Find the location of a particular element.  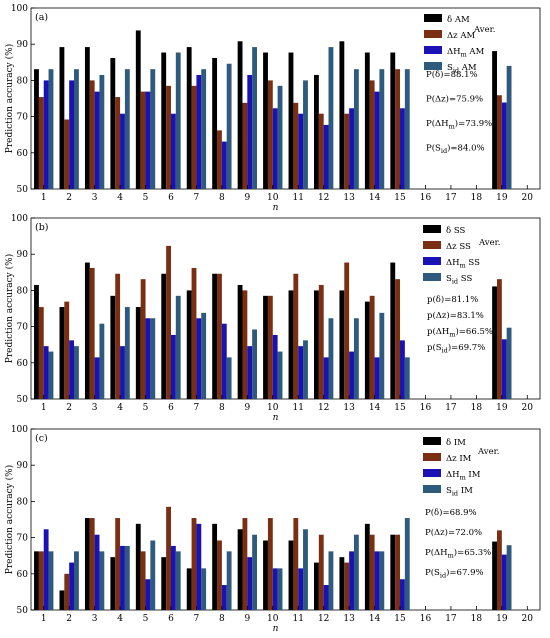

y-tick-label: 100 is located at coordinates (19, 430).